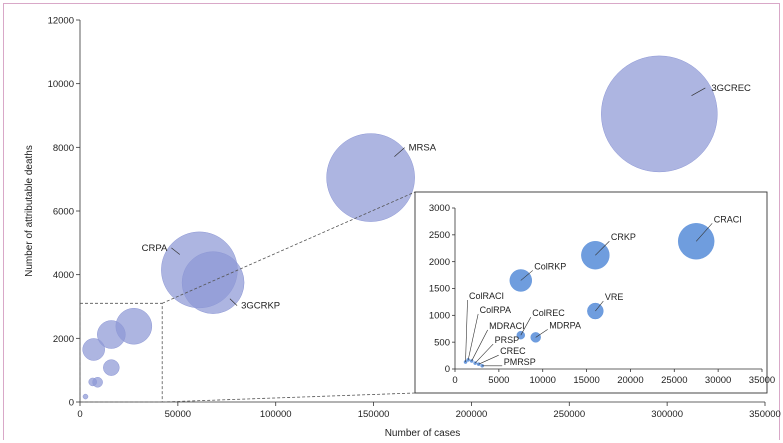 The width and height of the screenshot is (783, 443). Describe the element at coordinates (423, 148) in the screenshot. I see `bubble-label: MRSA` at that location.